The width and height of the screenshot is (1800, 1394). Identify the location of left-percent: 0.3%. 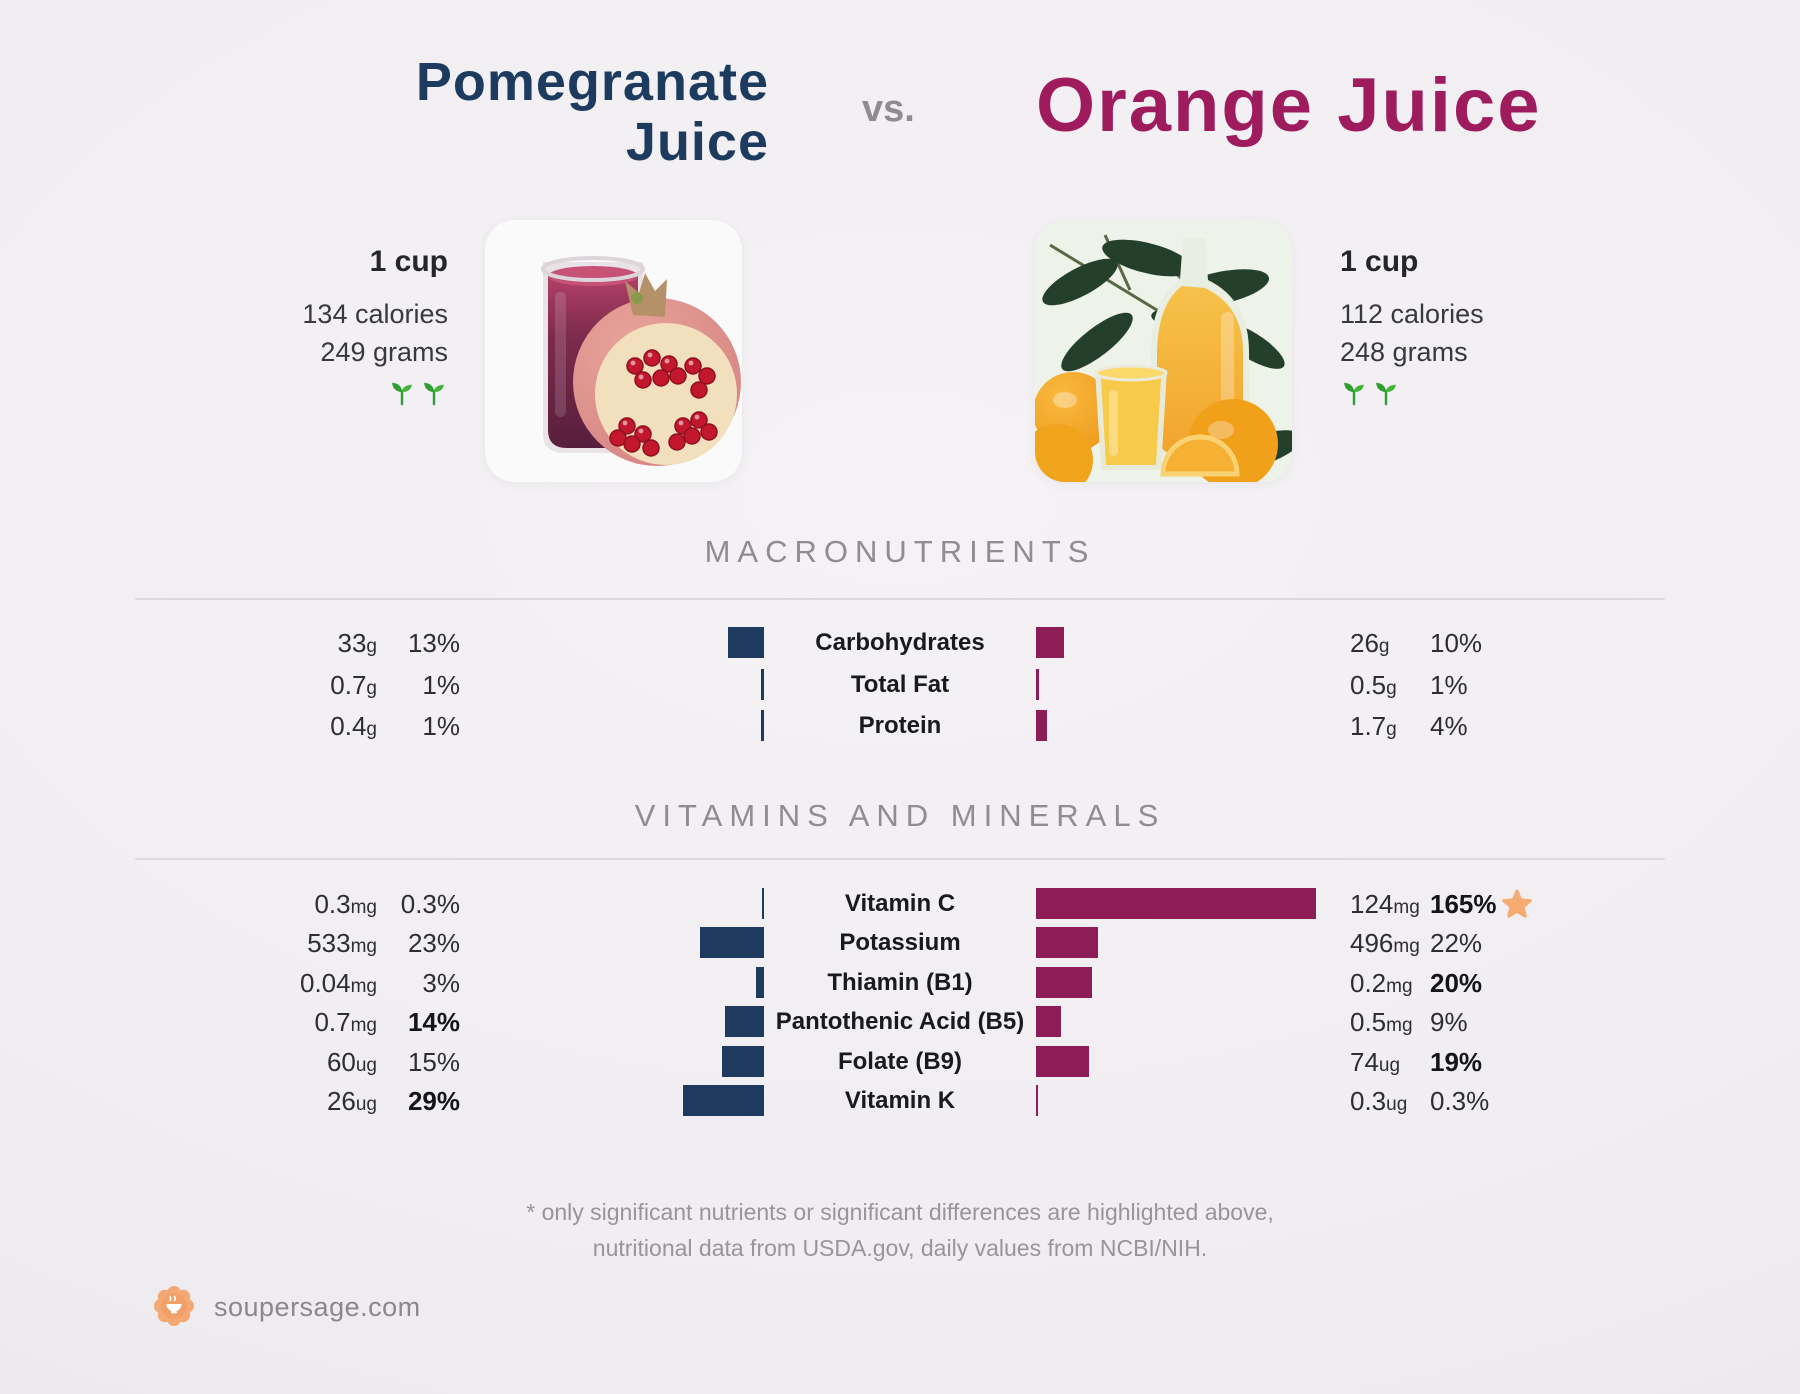
(430, 904).